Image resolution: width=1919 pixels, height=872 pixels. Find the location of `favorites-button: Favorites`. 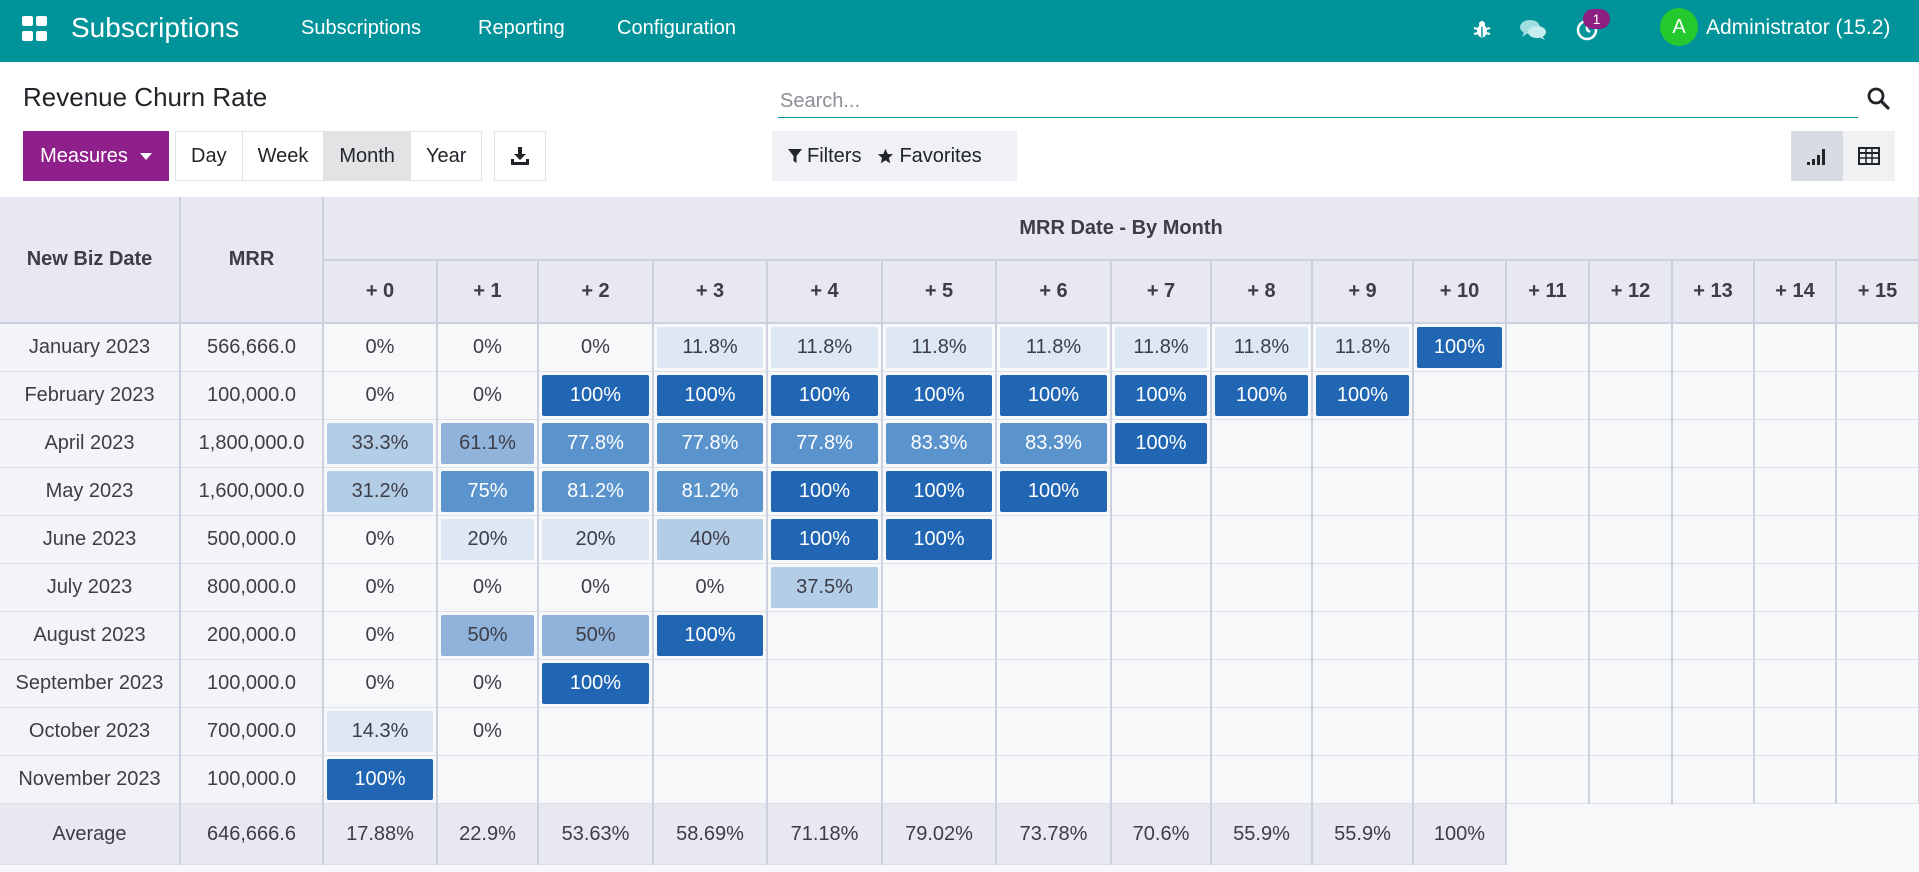

favorites-button: Favorites is located at coordinates (937, 156).